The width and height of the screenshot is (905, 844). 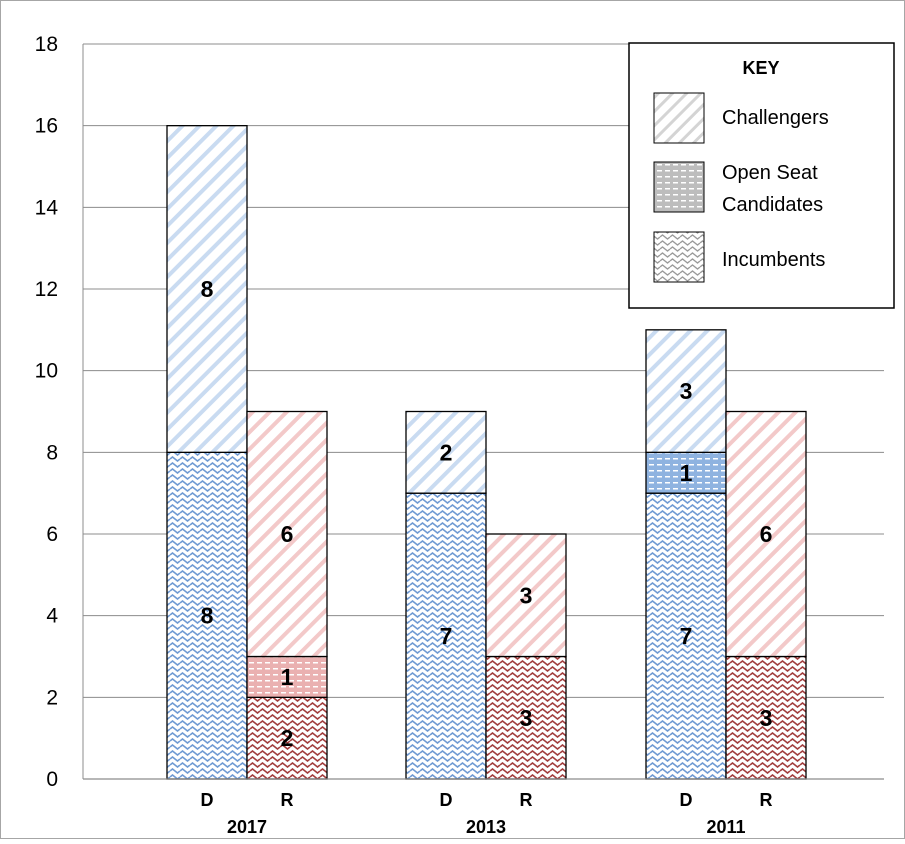 I want to click on legend-title: KEY, so click(x=760, y=68).